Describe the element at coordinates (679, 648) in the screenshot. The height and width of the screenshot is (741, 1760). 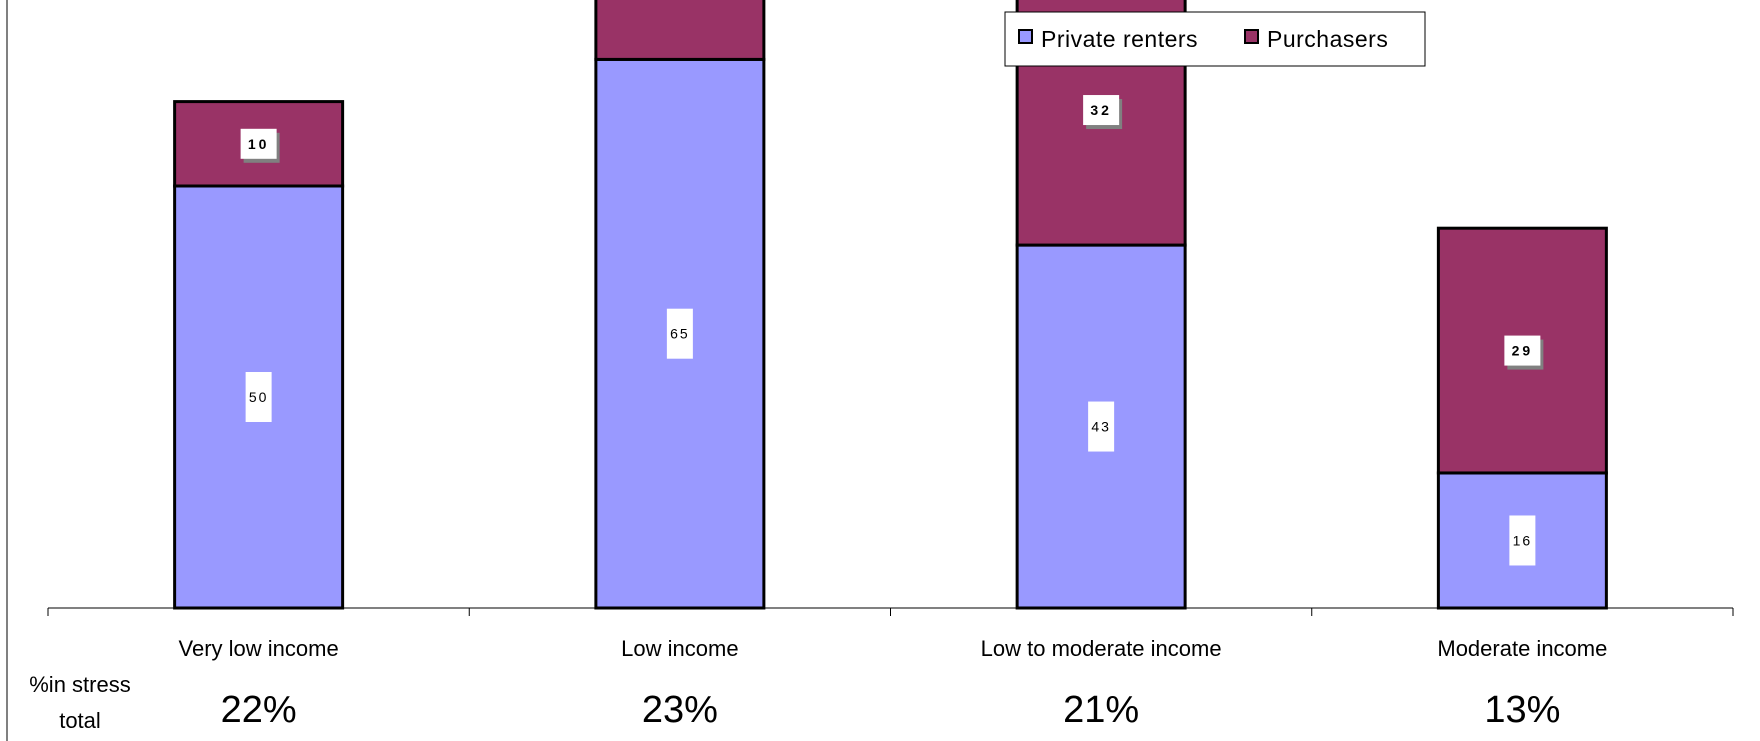
I see `x-tick-label-2: Low income` at that location.